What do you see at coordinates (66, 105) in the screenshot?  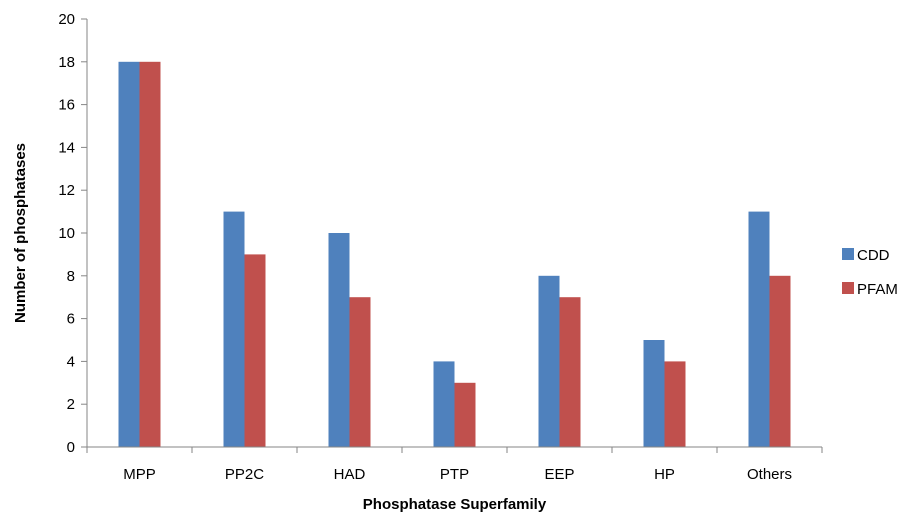 I see `y-tick-label: 16` at bounding box center [66, 105].